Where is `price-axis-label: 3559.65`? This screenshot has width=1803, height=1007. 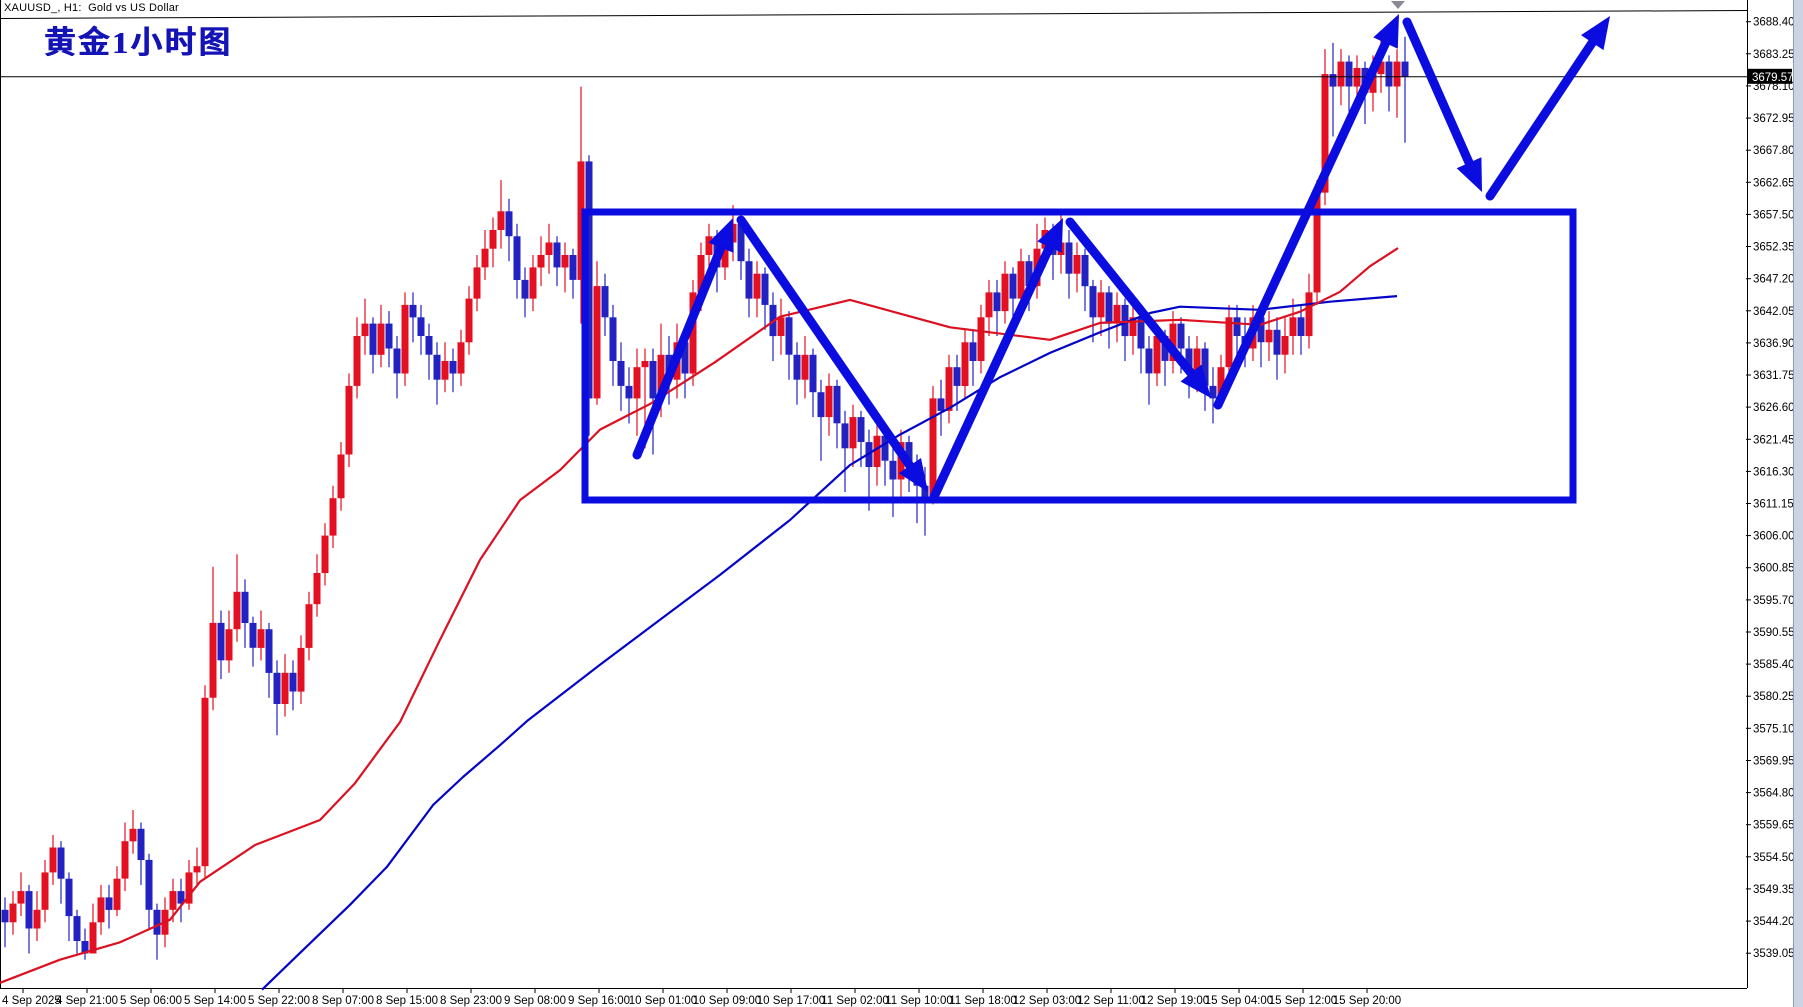
price-axis-label: 3559.65 is located at coordinates (1774, 826).